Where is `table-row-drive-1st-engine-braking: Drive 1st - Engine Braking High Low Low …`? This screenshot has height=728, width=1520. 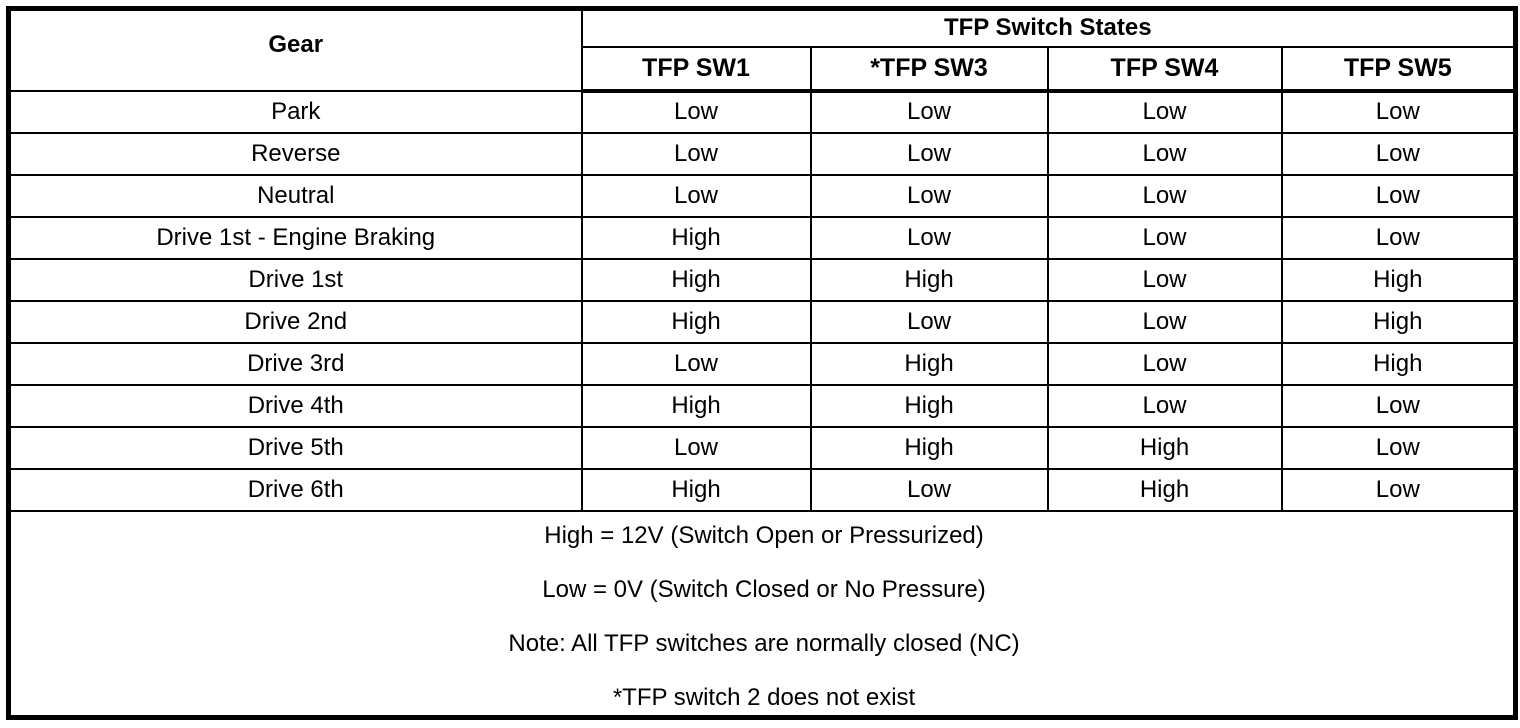 table-row-drive-1st-engine-braking: Drive 1st - Engine Braking High Low Low … is located at coordinates (762, 237).